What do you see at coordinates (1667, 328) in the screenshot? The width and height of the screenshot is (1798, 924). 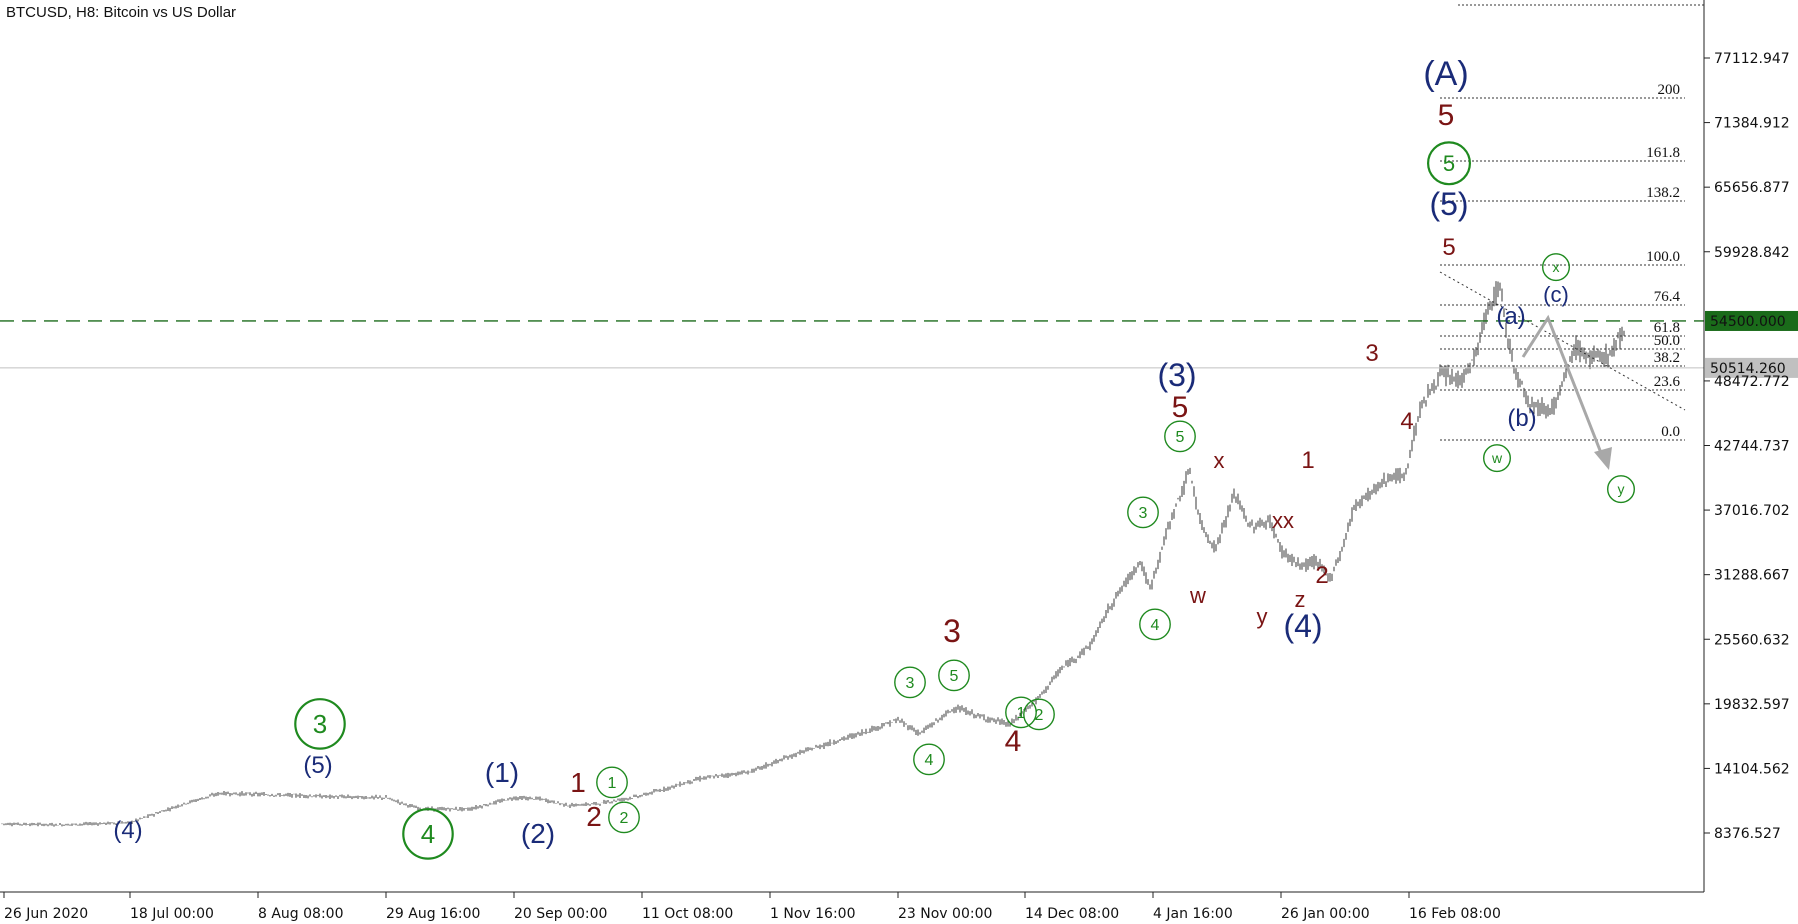 I see `fib-level-label: 61.8` at bounding box center [1667, 328].